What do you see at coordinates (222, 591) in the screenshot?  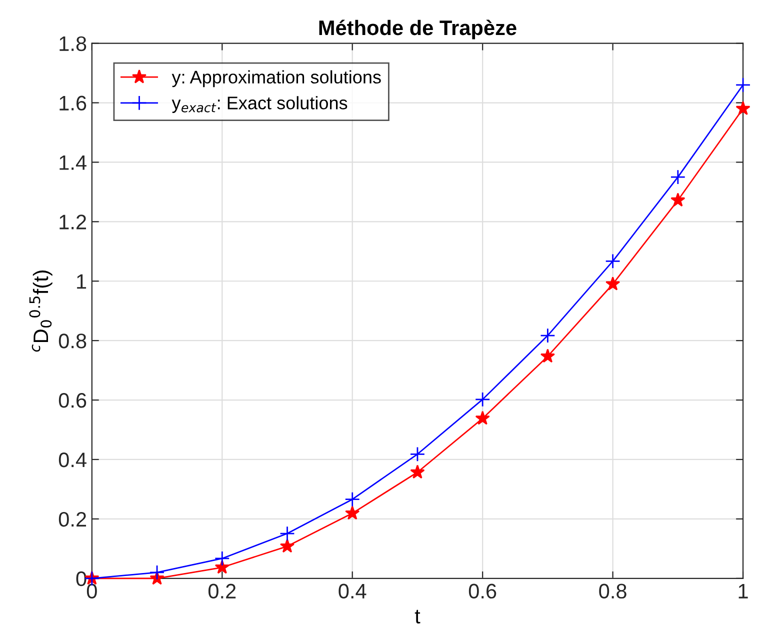 I see `x-tick-label: 0.2` at bounding box center [222, 591].